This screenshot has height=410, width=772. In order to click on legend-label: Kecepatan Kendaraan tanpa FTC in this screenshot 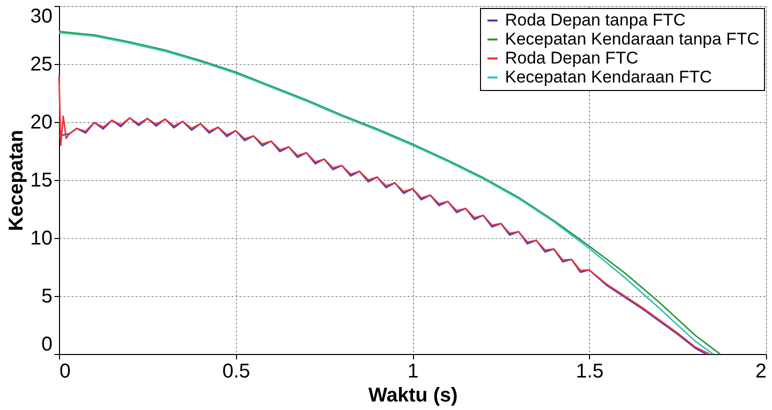, I will do `click(632, 39)`.